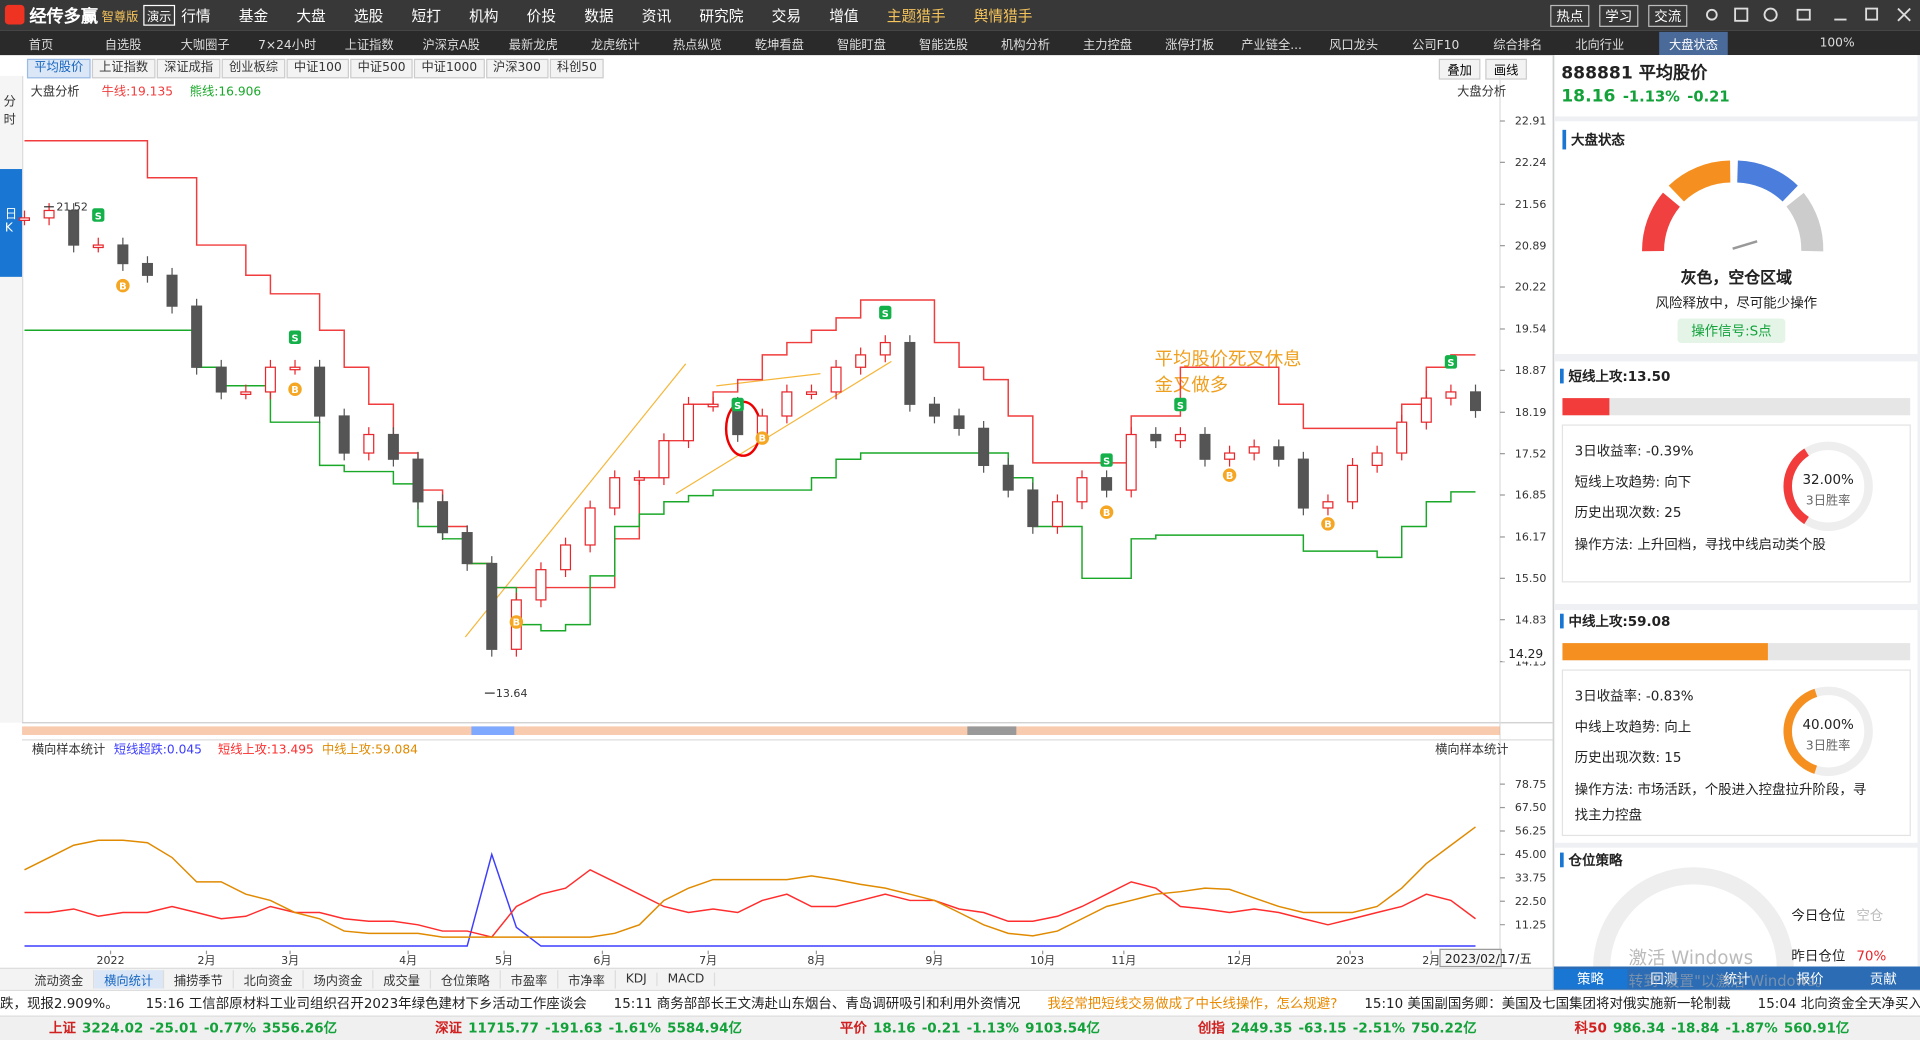 This screenshot has height=1040, width=1920. What do you see at coordinates (541, 16) in the screenshot?
I see `menu-item: 价投` at bounding box center [541, 16].